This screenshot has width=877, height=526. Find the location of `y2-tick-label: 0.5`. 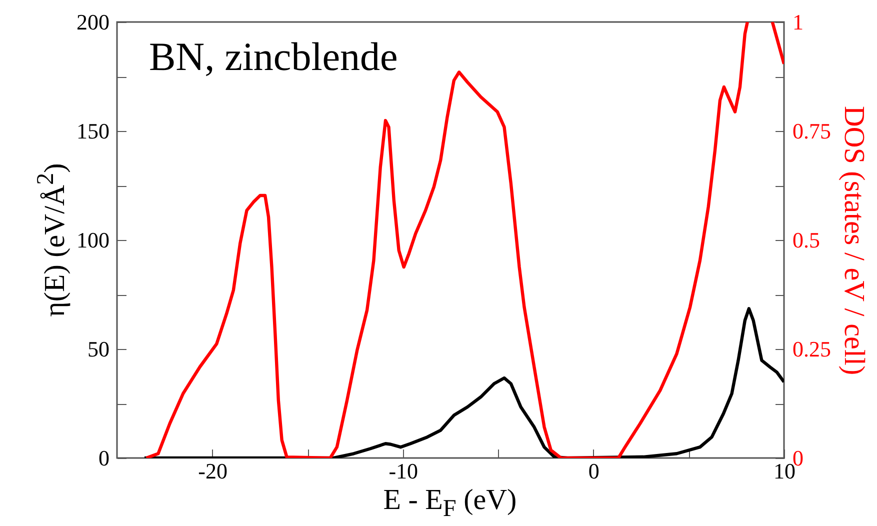

y2-tick-label: 0.5 is located at coordinates (806, 240).